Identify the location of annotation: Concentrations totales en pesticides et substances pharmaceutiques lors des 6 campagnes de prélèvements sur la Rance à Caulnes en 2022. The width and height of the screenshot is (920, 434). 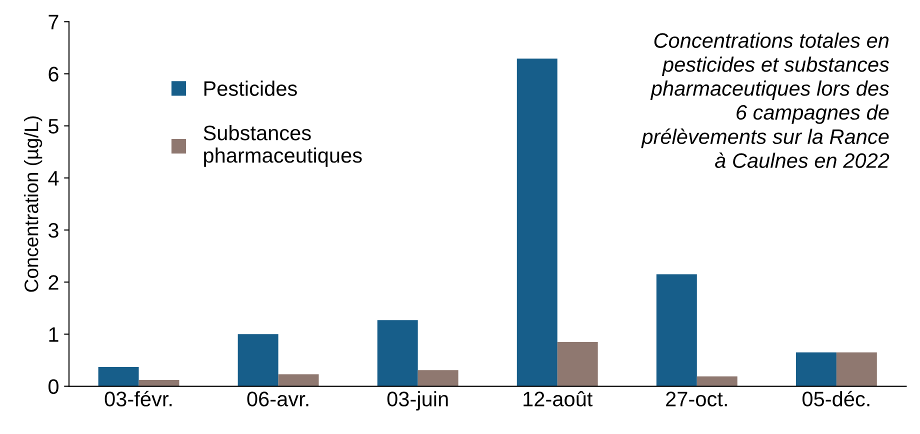
(765, 100).